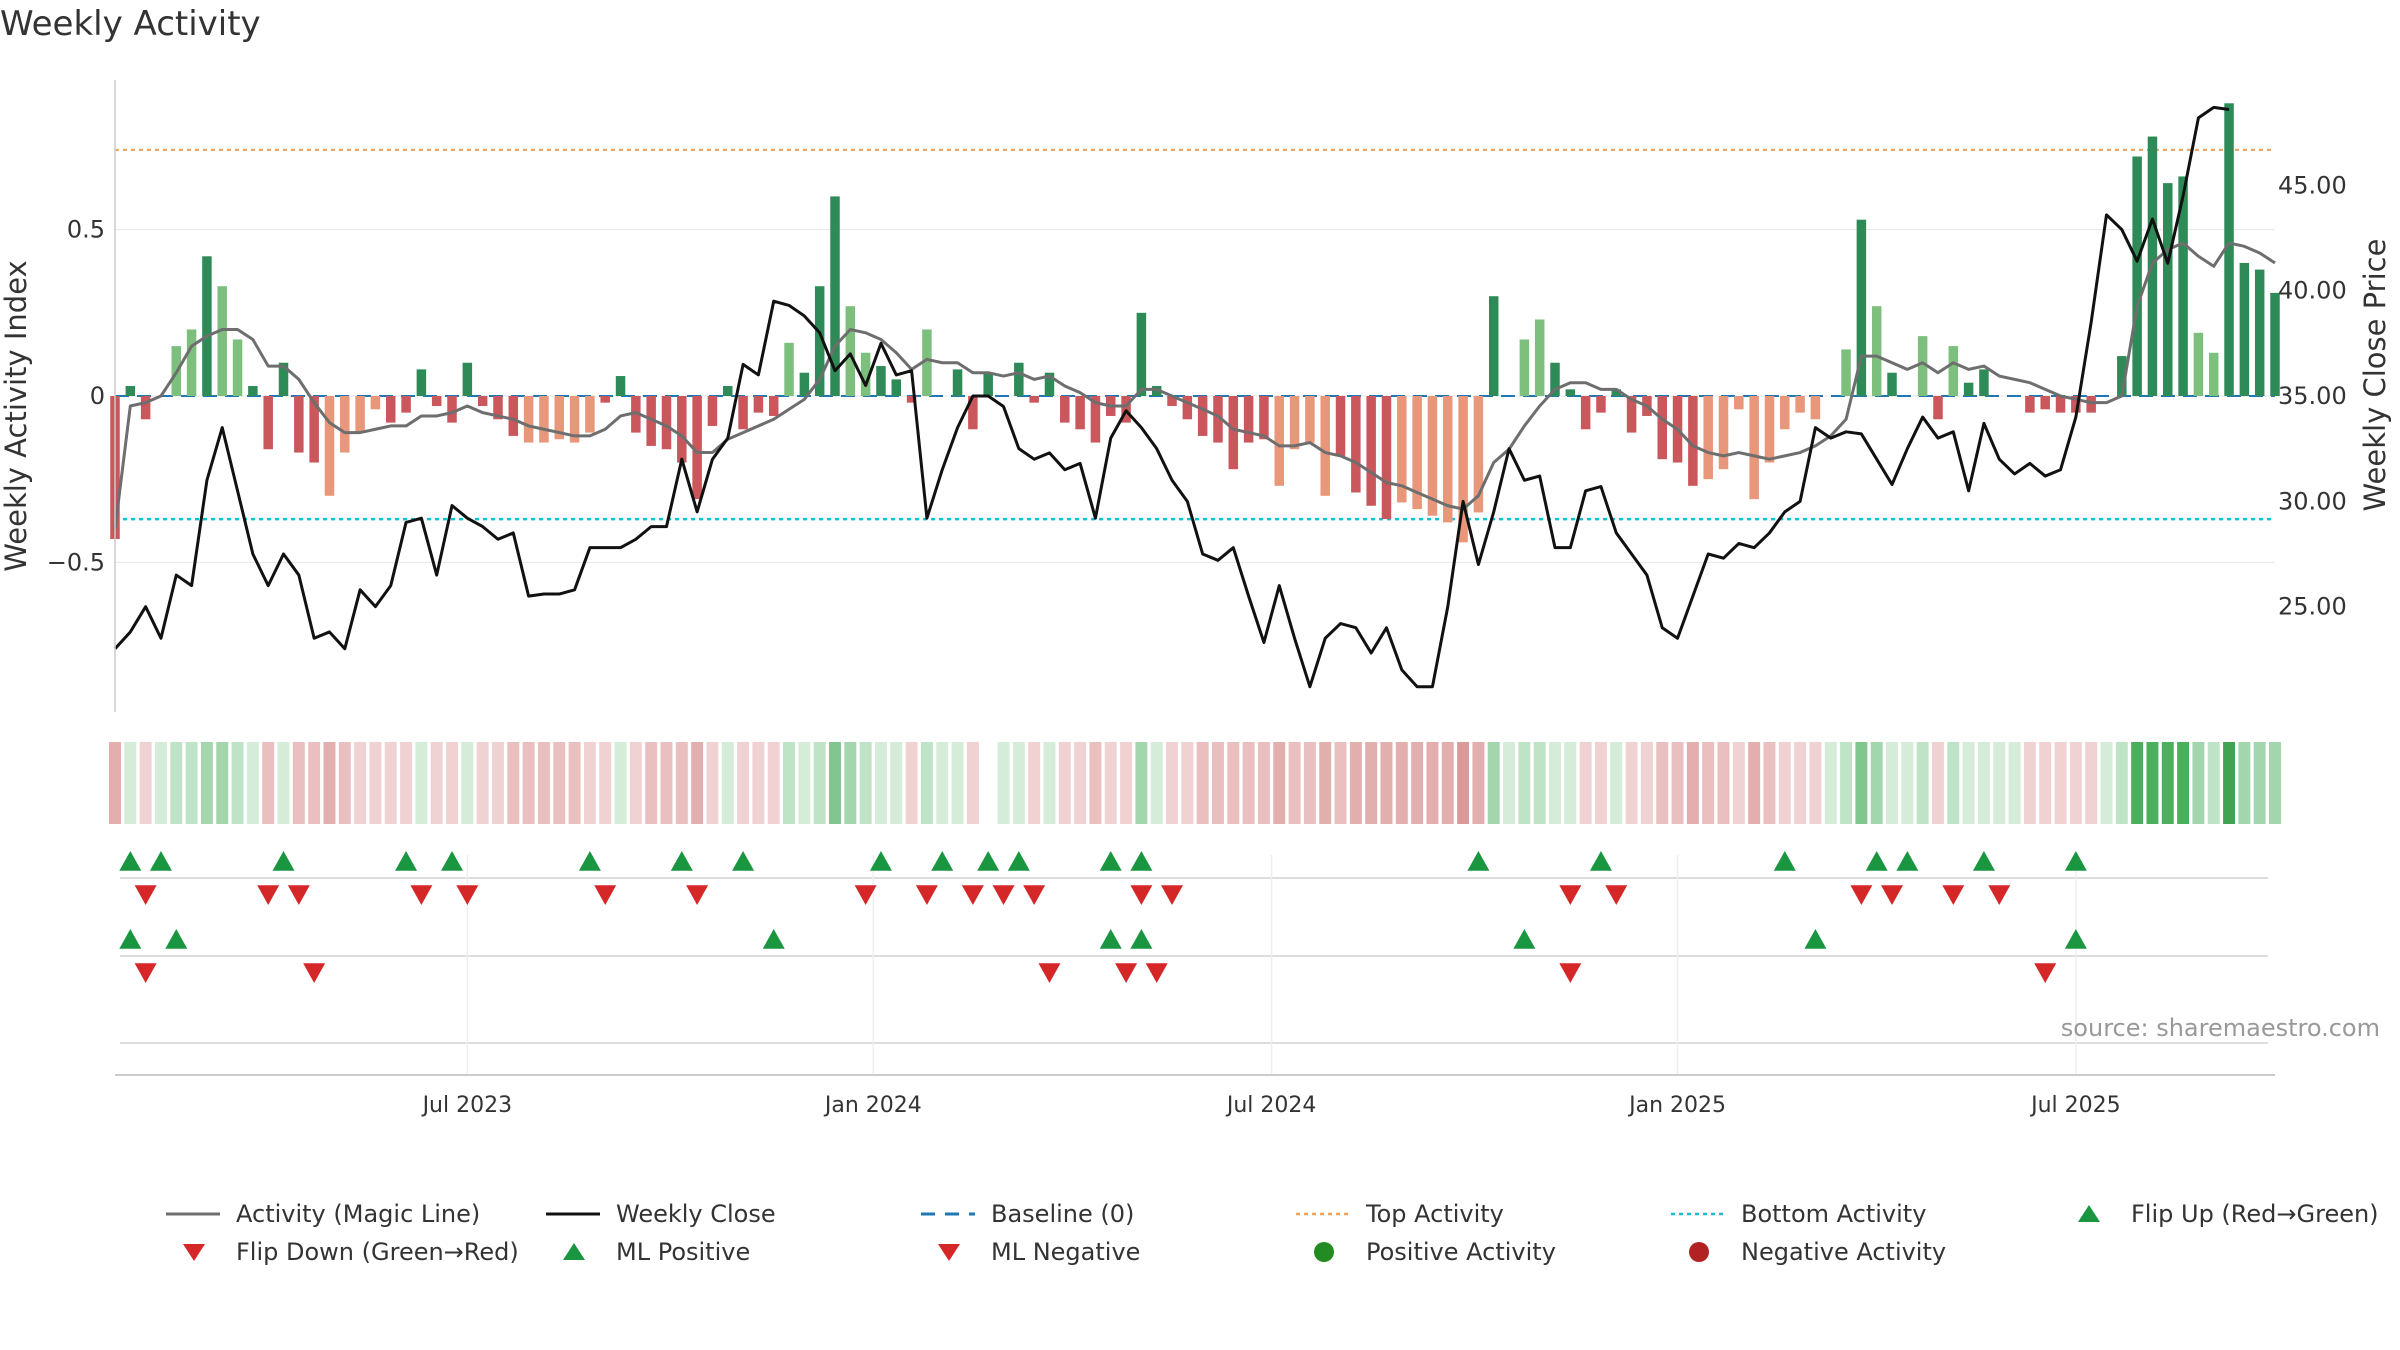 This screenshot has height=1350, width=2400. I want to click on x-tick-label: Jan 2025, so click(1676, 1105).